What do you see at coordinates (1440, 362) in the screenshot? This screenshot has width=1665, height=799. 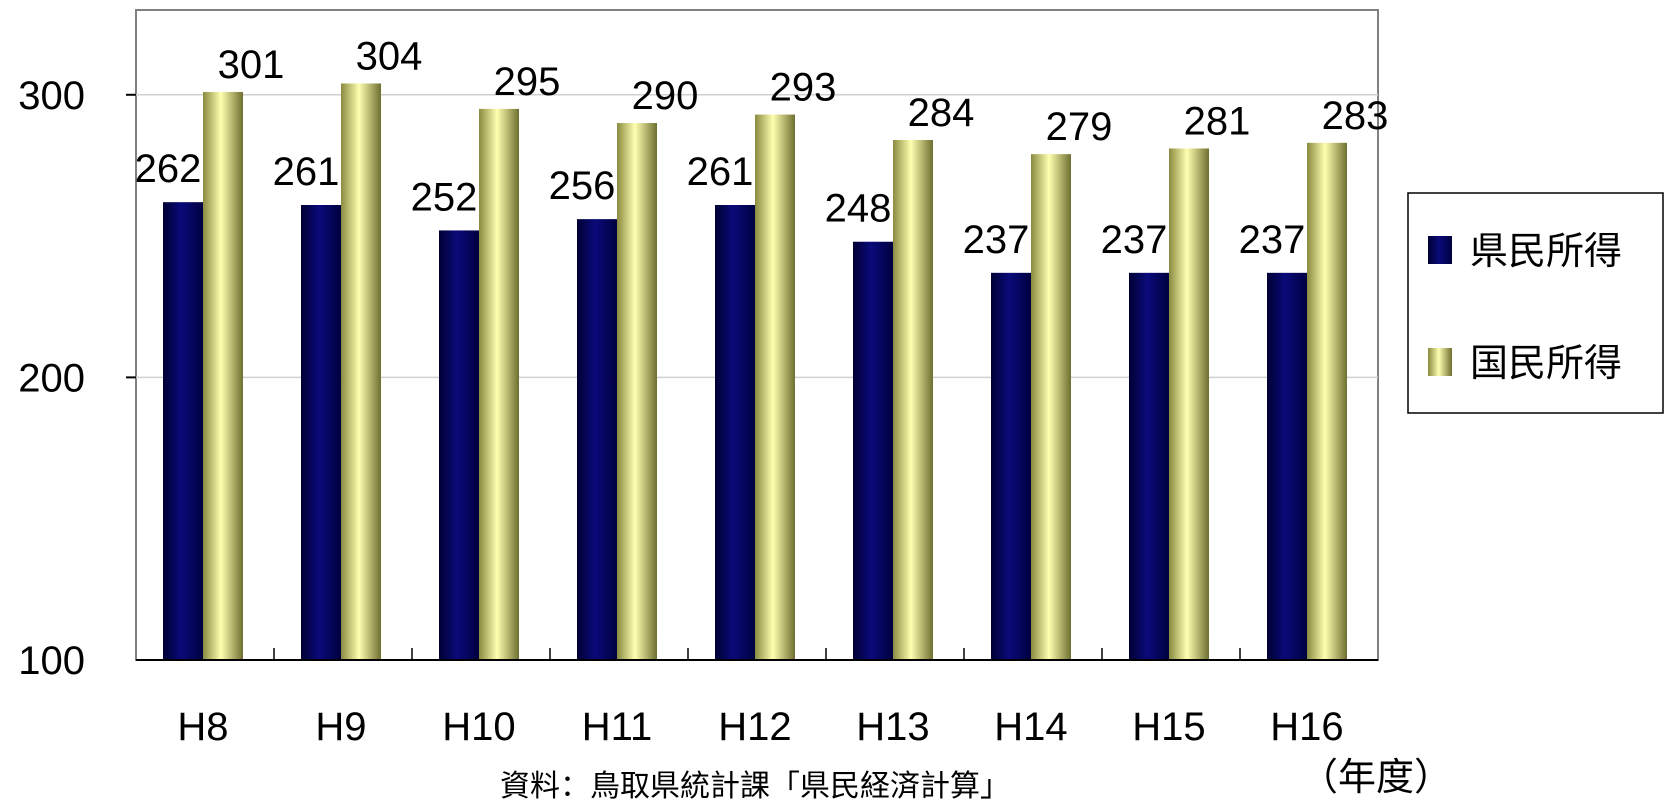 I see `legend-swatch-series2` at bounding box center [1440, 362].